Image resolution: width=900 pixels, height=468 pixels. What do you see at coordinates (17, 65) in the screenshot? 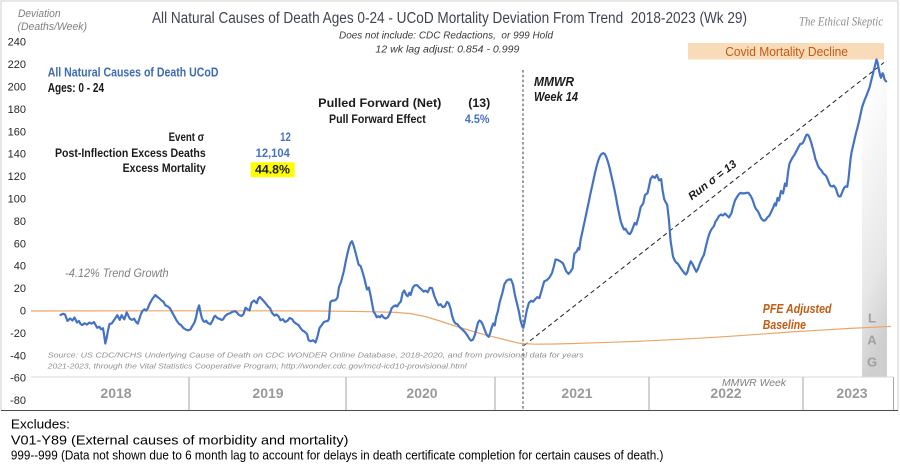
I see `svg-text: 220` at bounding box center [17, 65].